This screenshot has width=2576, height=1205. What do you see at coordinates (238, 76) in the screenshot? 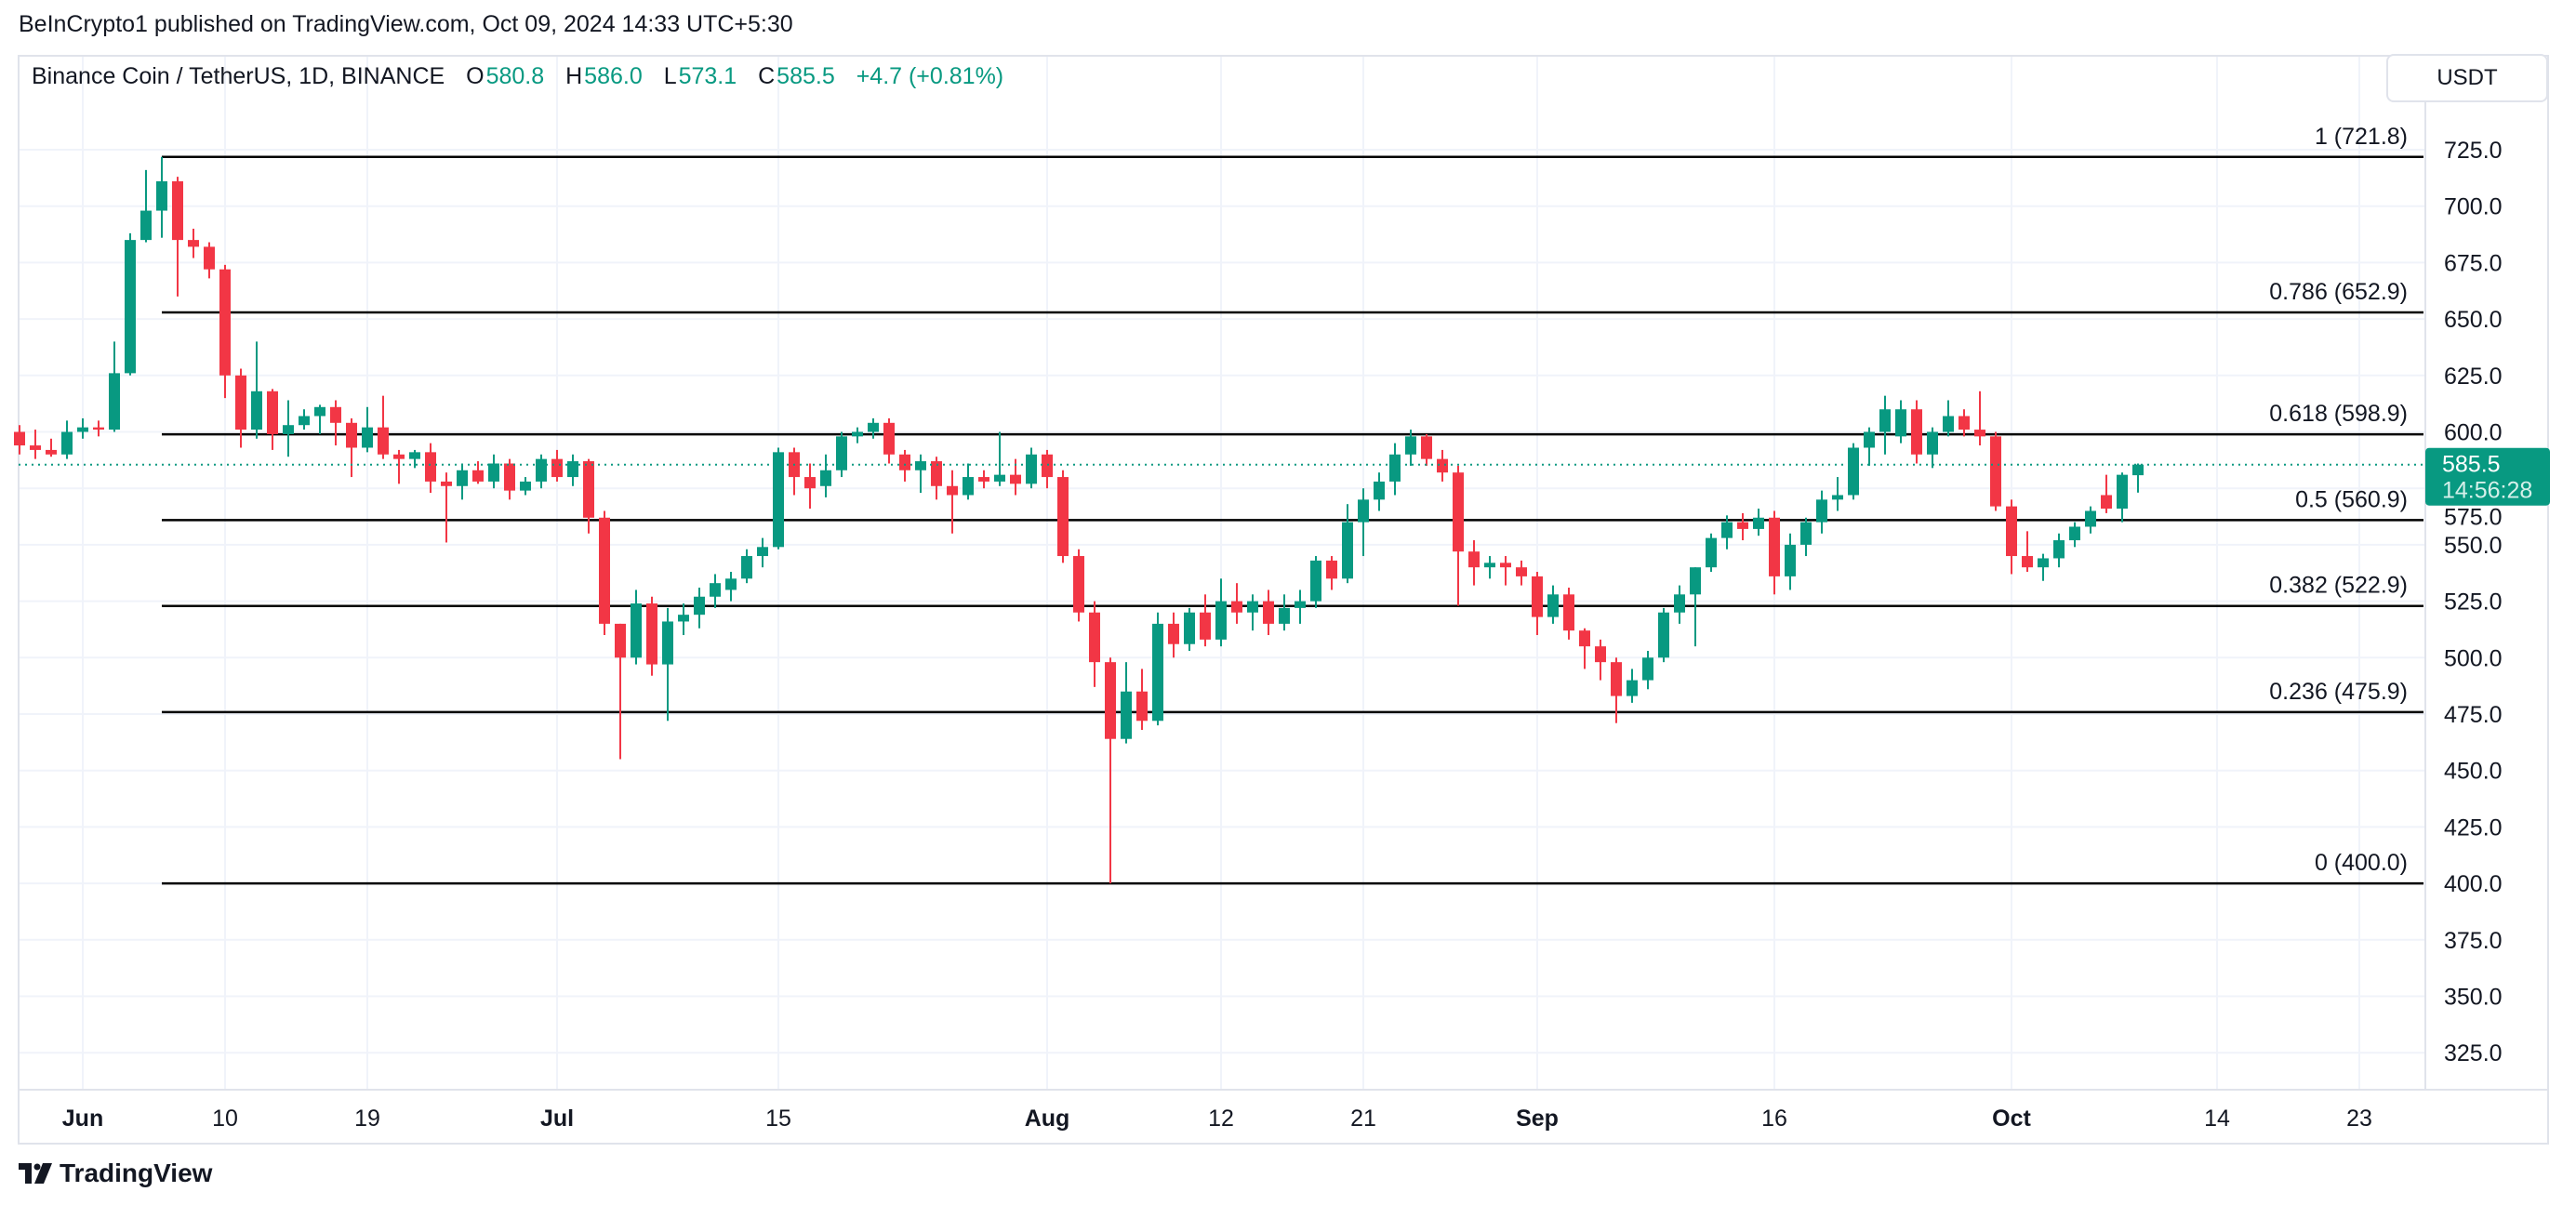
I see `symbol-title: Binance Coin / TetherUS, 1D, BINANCE` at bounding box center [238, 76].